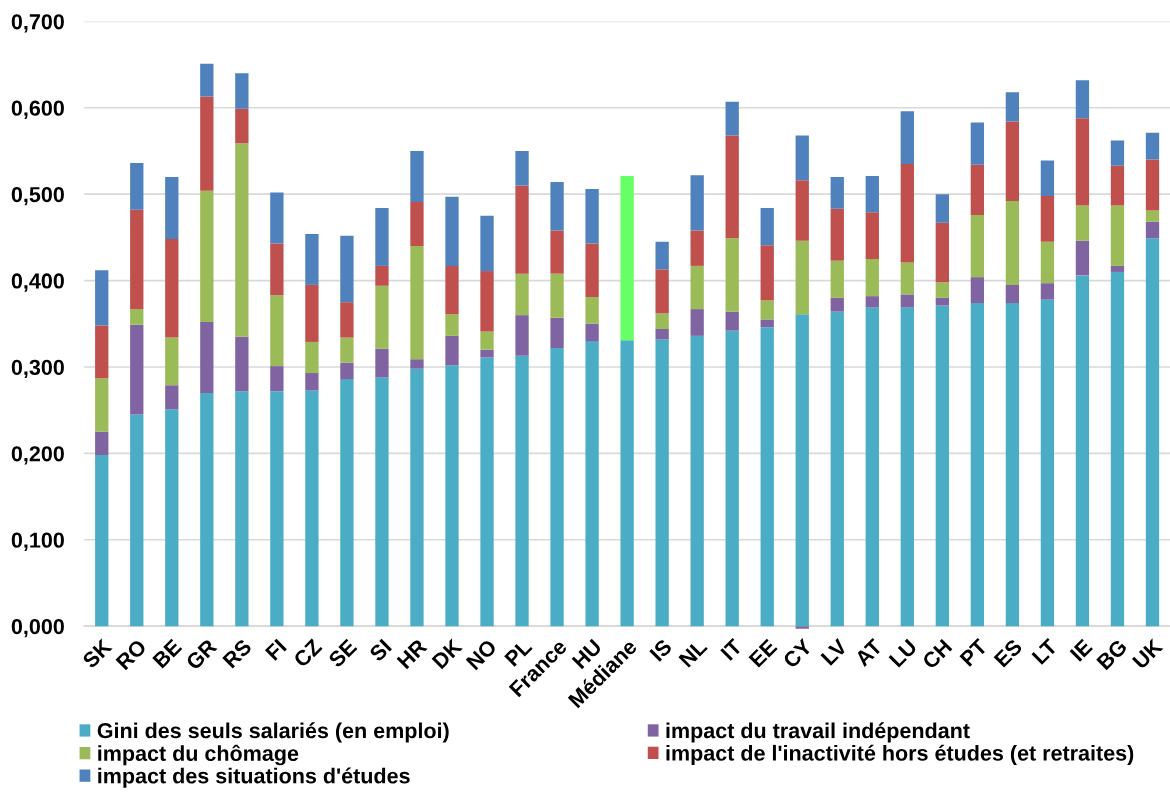 The width and height of the screenshot is (1170, 792). Describe the element at coordinates (37, 541) in the screenshot. I see `y-tick-label: 0,100` at that location.